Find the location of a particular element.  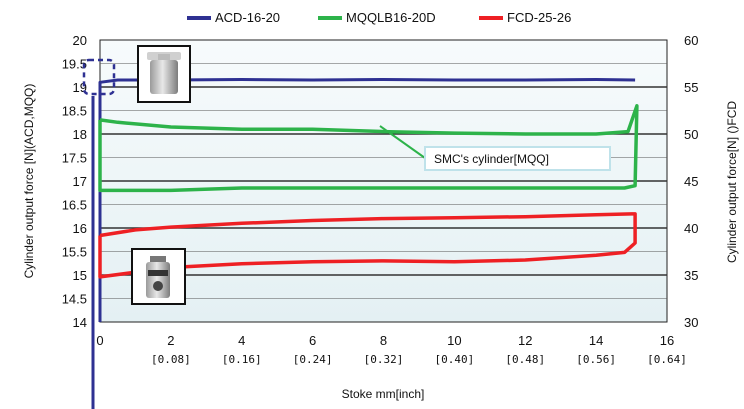

x-tick-inch-label: [0.48] is located at coordinates (525, 359).